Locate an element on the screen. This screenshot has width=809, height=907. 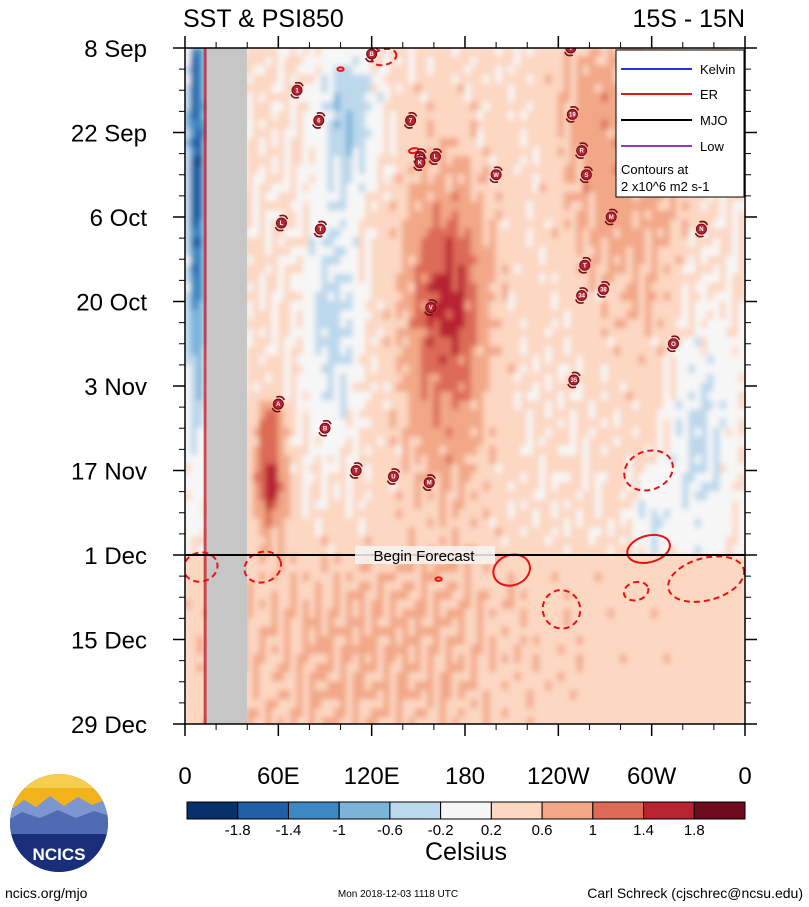
region-label: 15S - 15N is located at coordinates (688, 19).